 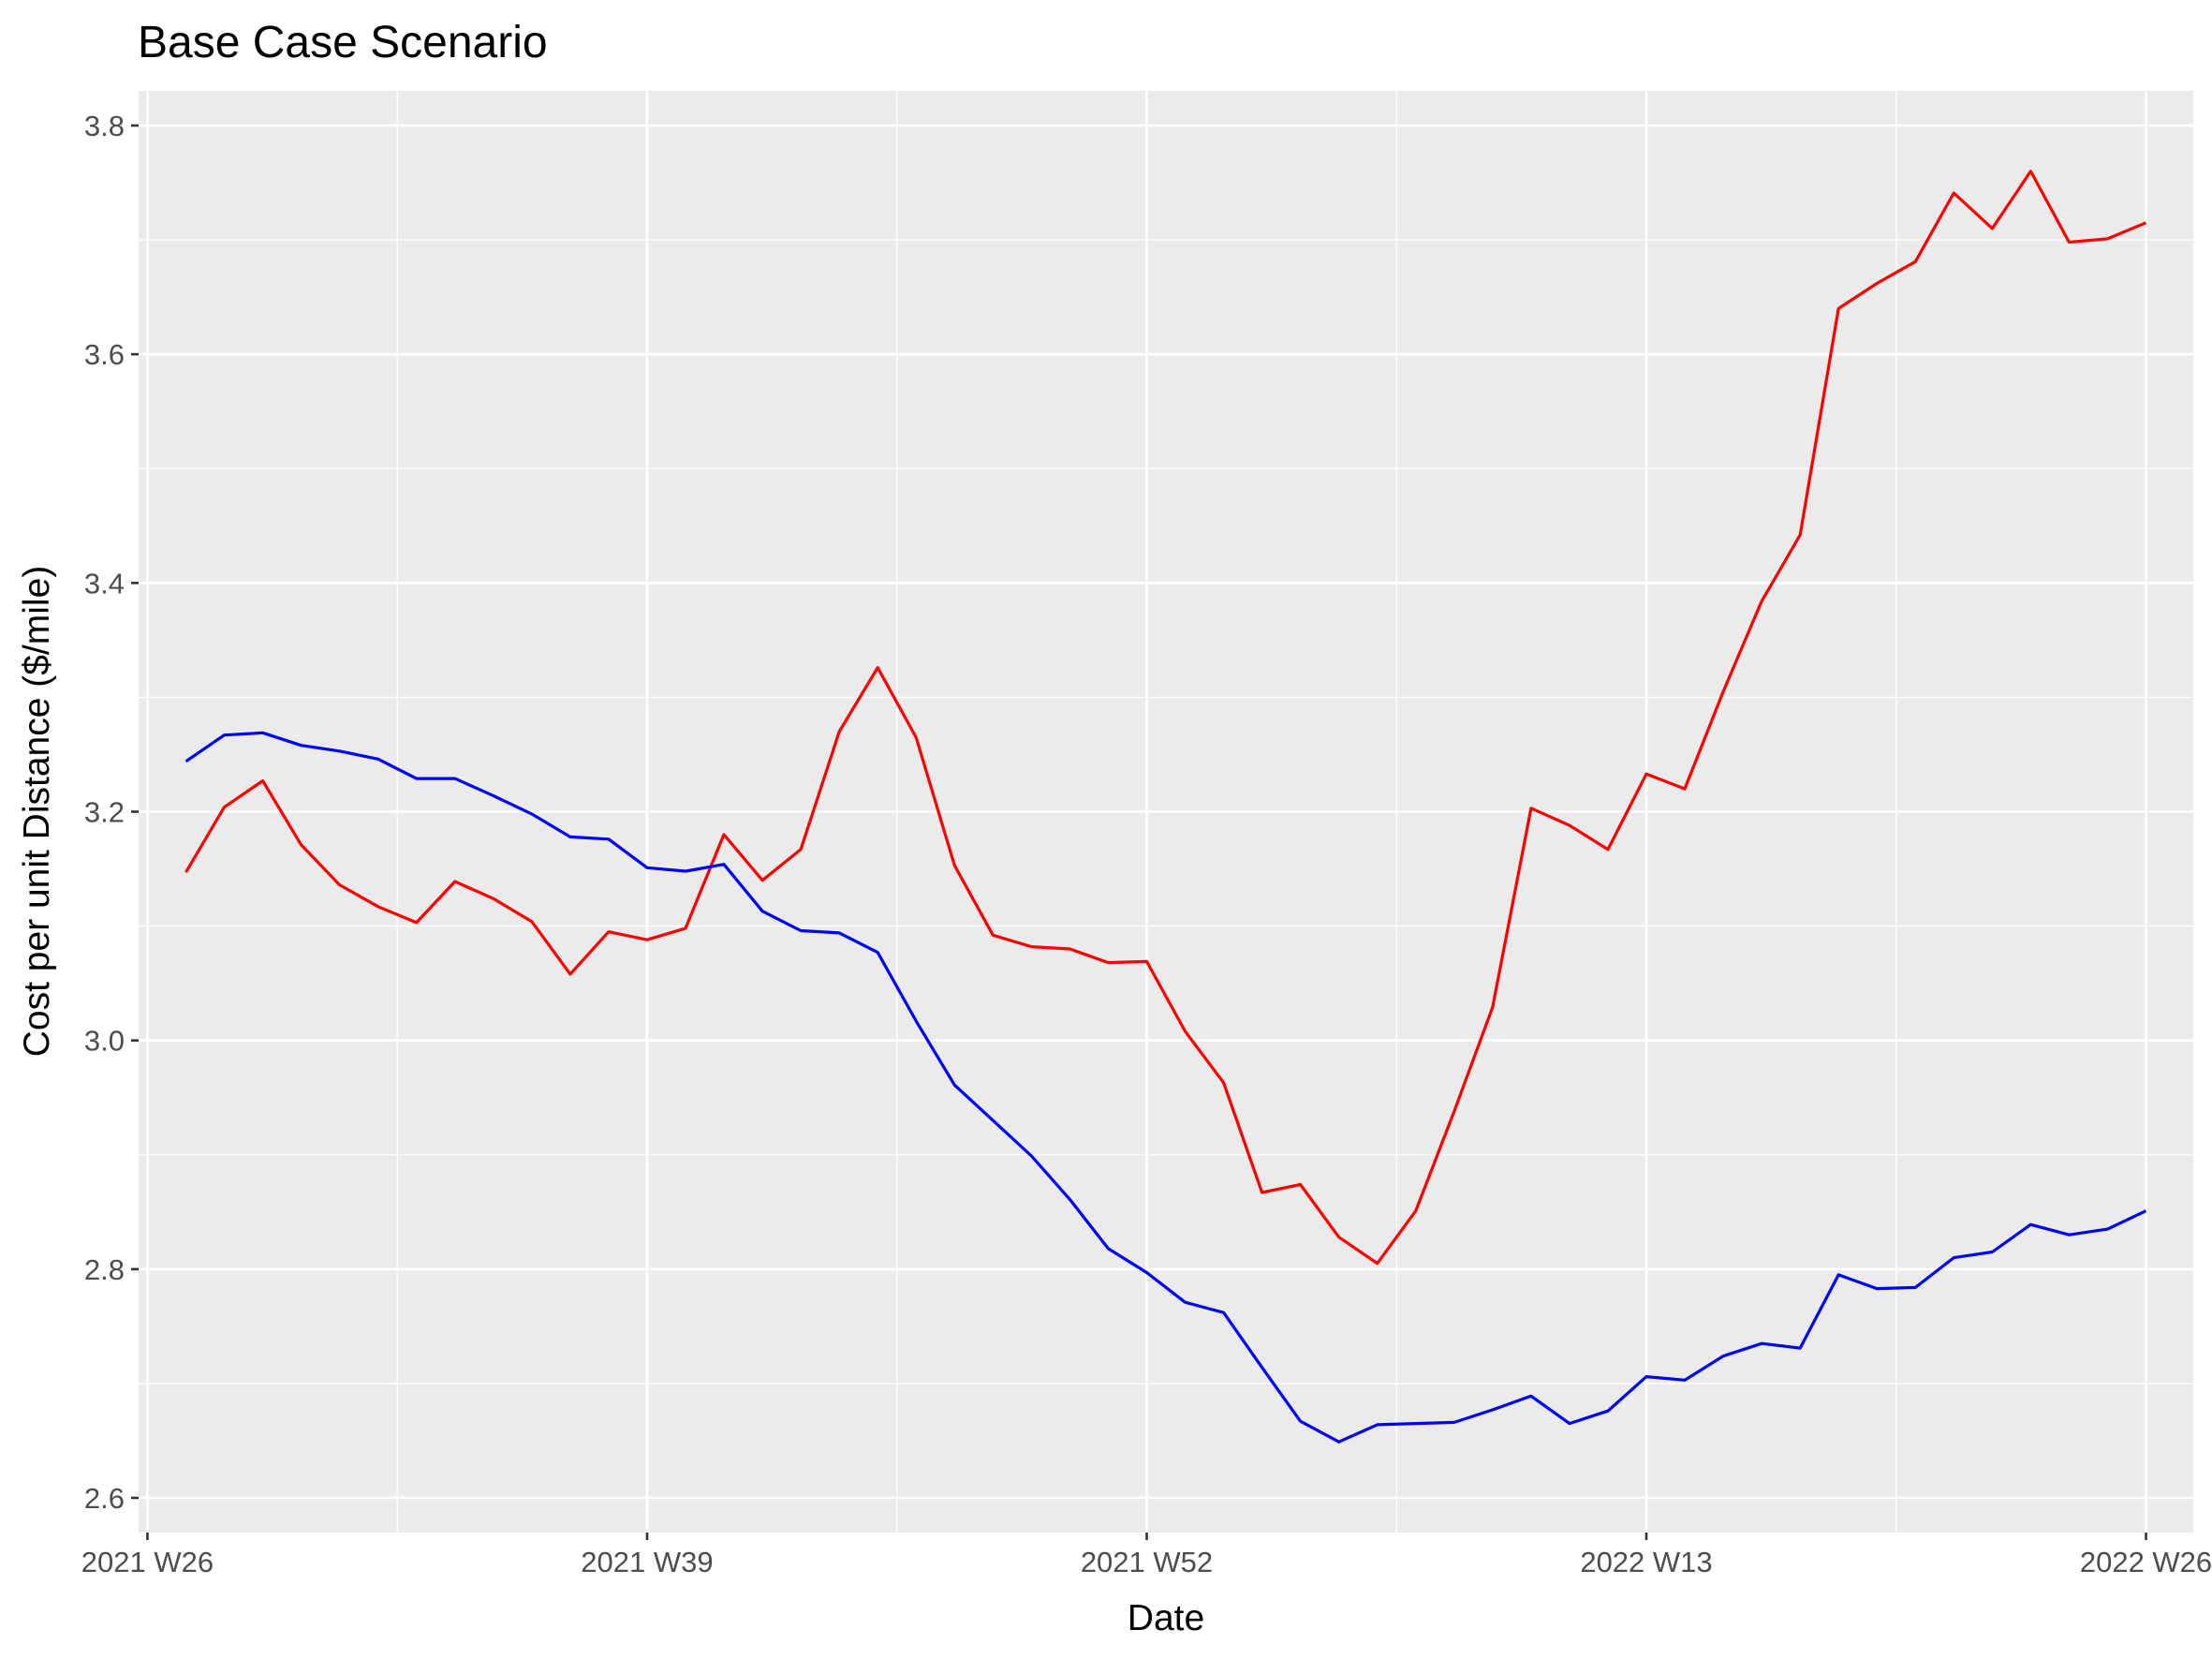 I want to click on y-tick-label: 3.8, so click(x=105, y=126).